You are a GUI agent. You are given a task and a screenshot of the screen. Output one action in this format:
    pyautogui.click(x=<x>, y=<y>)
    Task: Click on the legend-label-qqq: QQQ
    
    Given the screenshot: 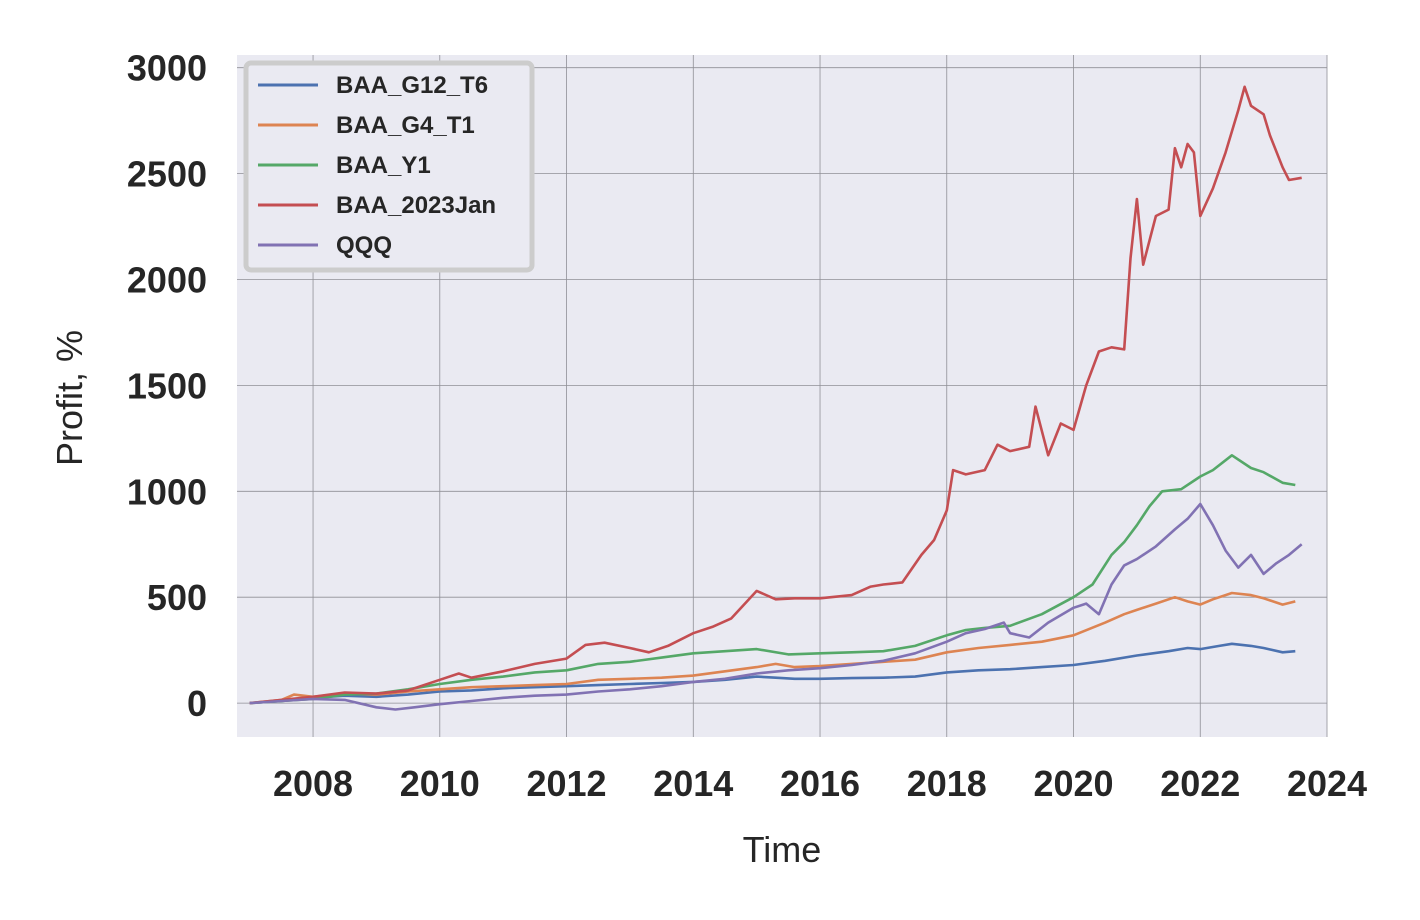 What is the action you would take?
    pyautogui.click(x=364, y=245)
    